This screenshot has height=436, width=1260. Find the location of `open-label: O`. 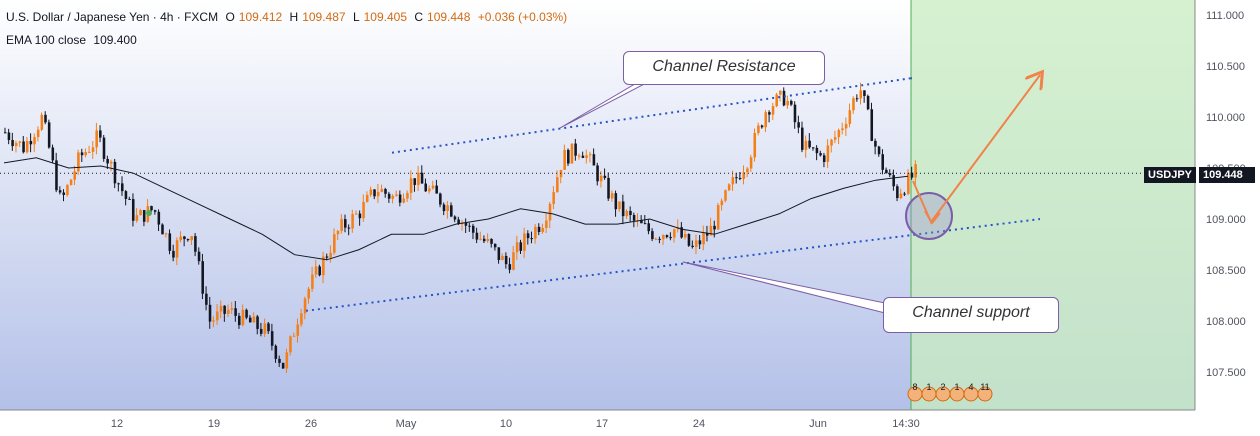

open-label: O is located at coordinates (230, 17).